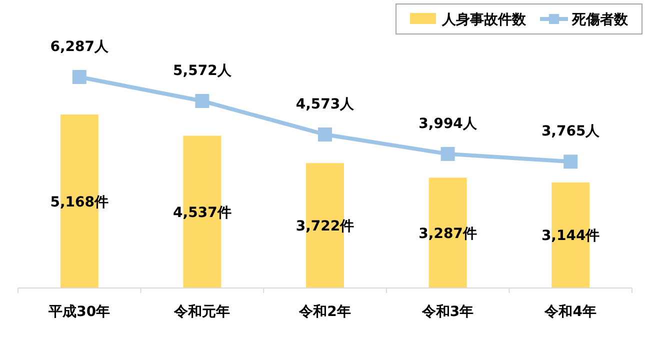 The image size is (650, 340). I want to click on x-tick-label: 令和元年, so click(201, 312).